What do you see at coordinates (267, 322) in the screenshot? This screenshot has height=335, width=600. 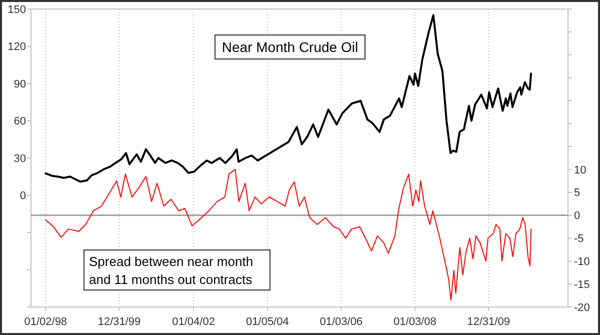 I see `x-tick-label: 01/05/04` at bounding box center [267, 322].